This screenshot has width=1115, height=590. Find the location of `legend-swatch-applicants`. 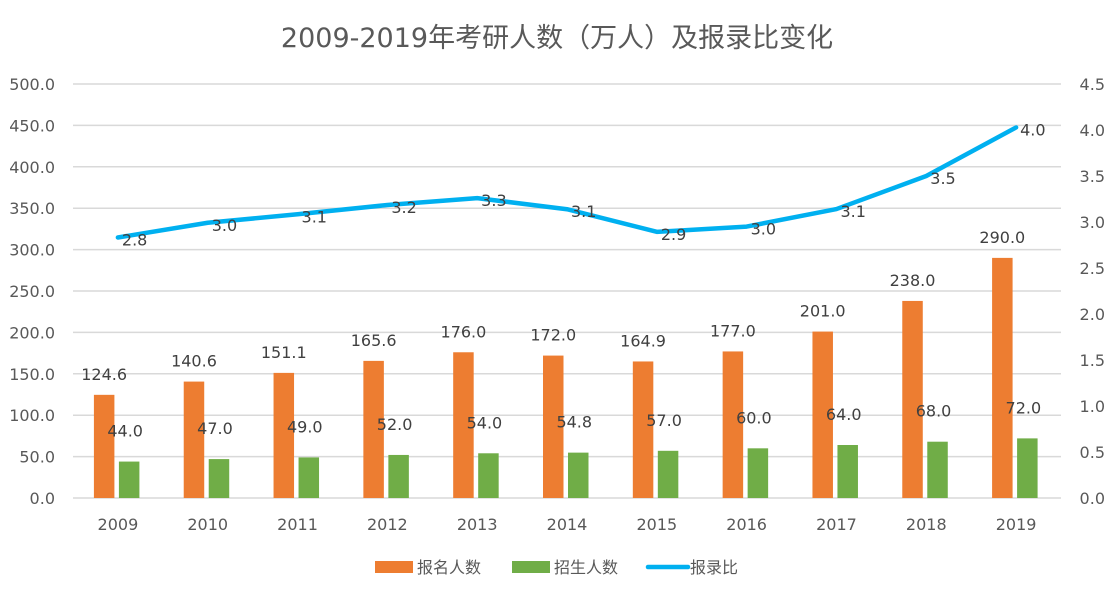

legend-swatch-applicants is located at coordinates (394, 567).